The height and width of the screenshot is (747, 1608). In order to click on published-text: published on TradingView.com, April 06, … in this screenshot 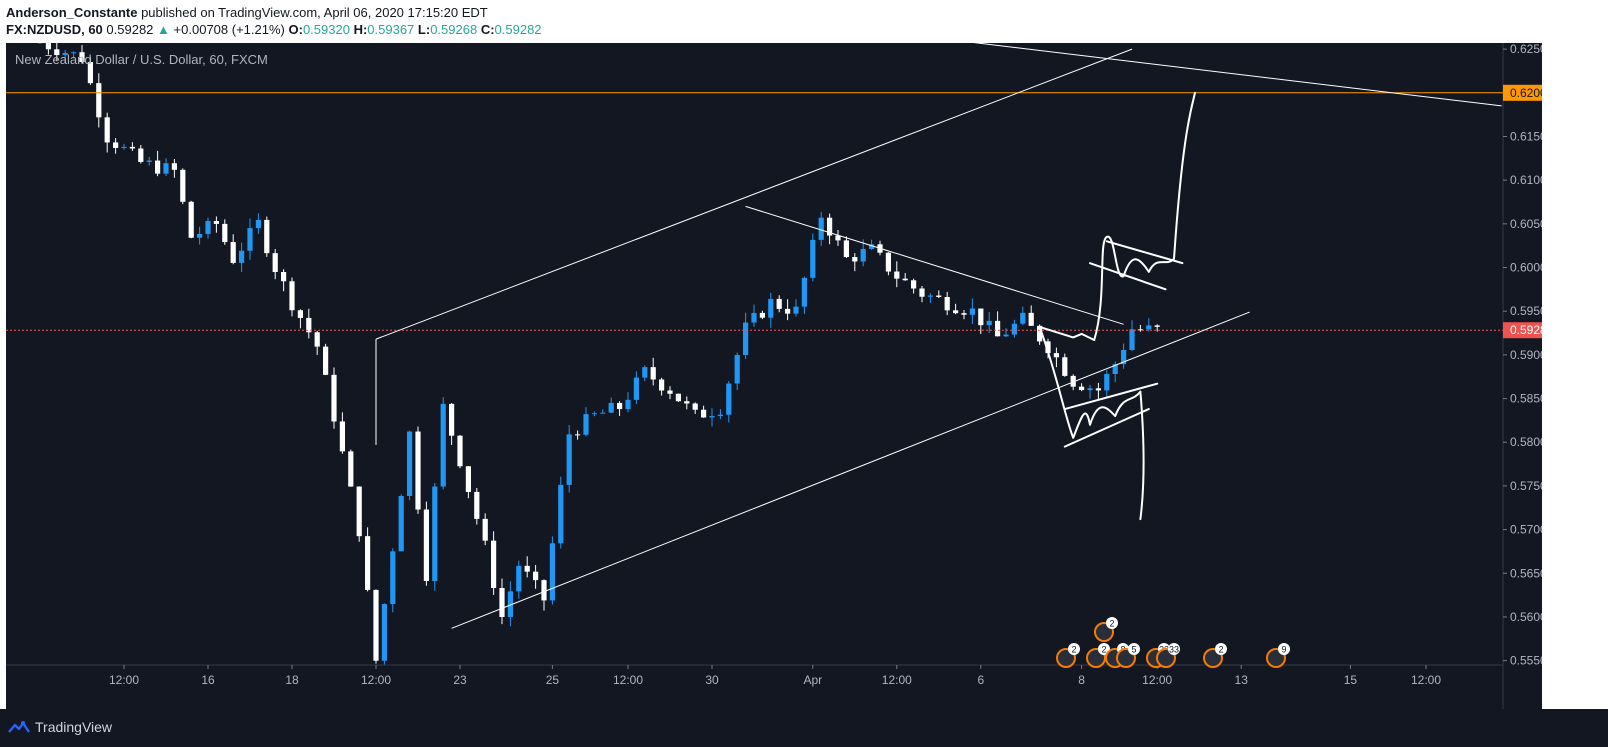, I will do `click(312, 12)`.